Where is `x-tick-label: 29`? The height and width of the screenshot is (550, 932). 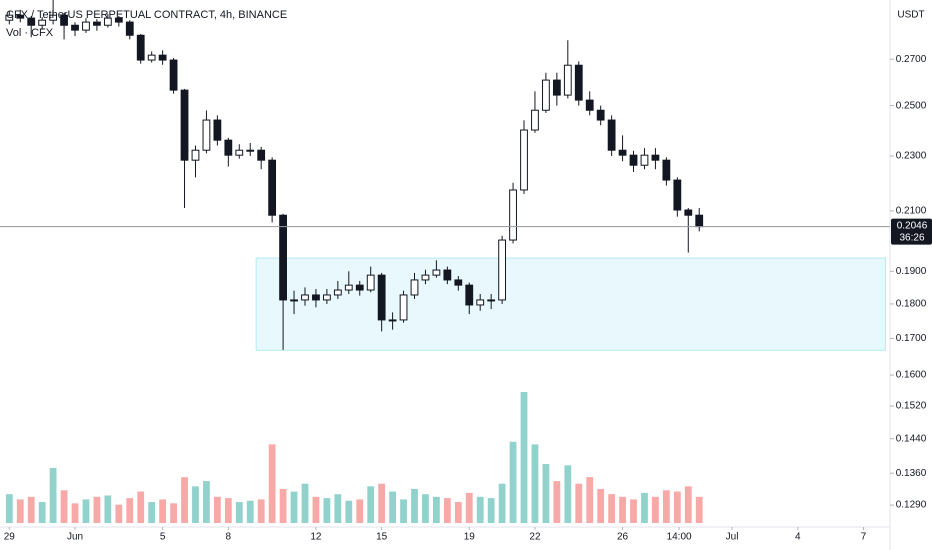
x-tick-label: 29 is located at coordinates (10, 537).